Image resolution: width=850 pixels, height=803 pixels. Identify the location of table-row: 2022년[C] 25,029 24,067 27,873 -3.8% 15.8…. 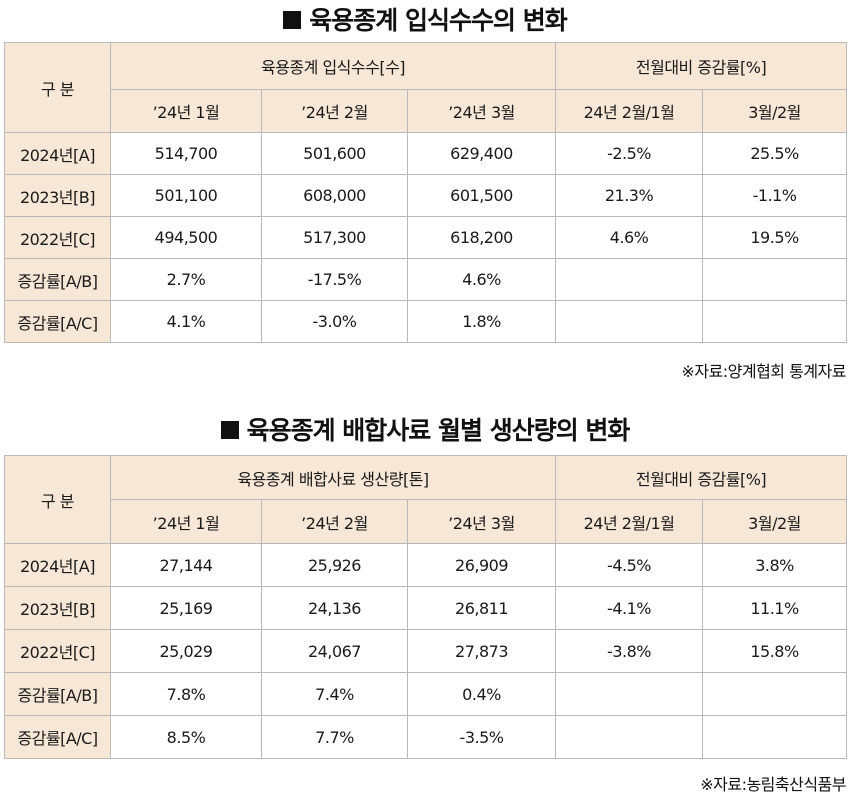
(426, 651).